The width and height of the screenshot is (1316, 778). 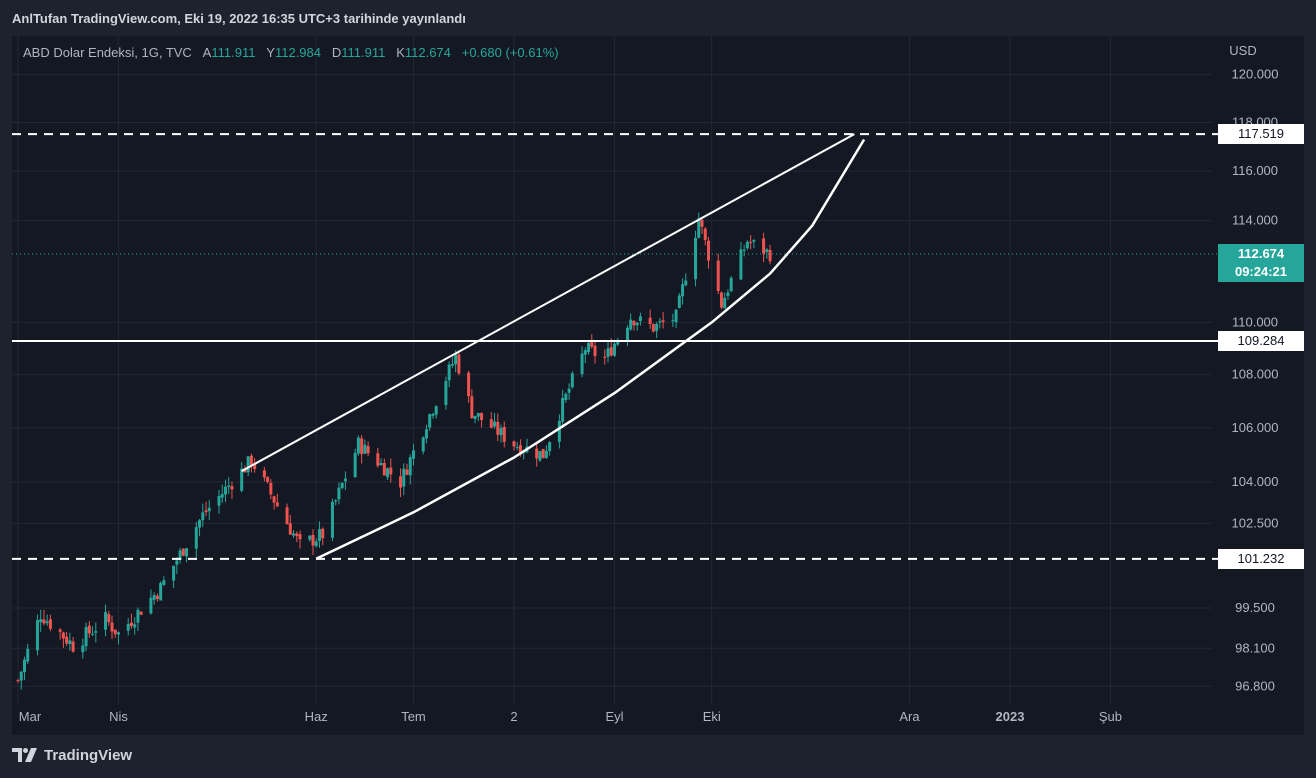 What do you see at coordinates (88, 755) in the screenshot?
I see `brand-name: TradingView` at bounding box center [88, 755].